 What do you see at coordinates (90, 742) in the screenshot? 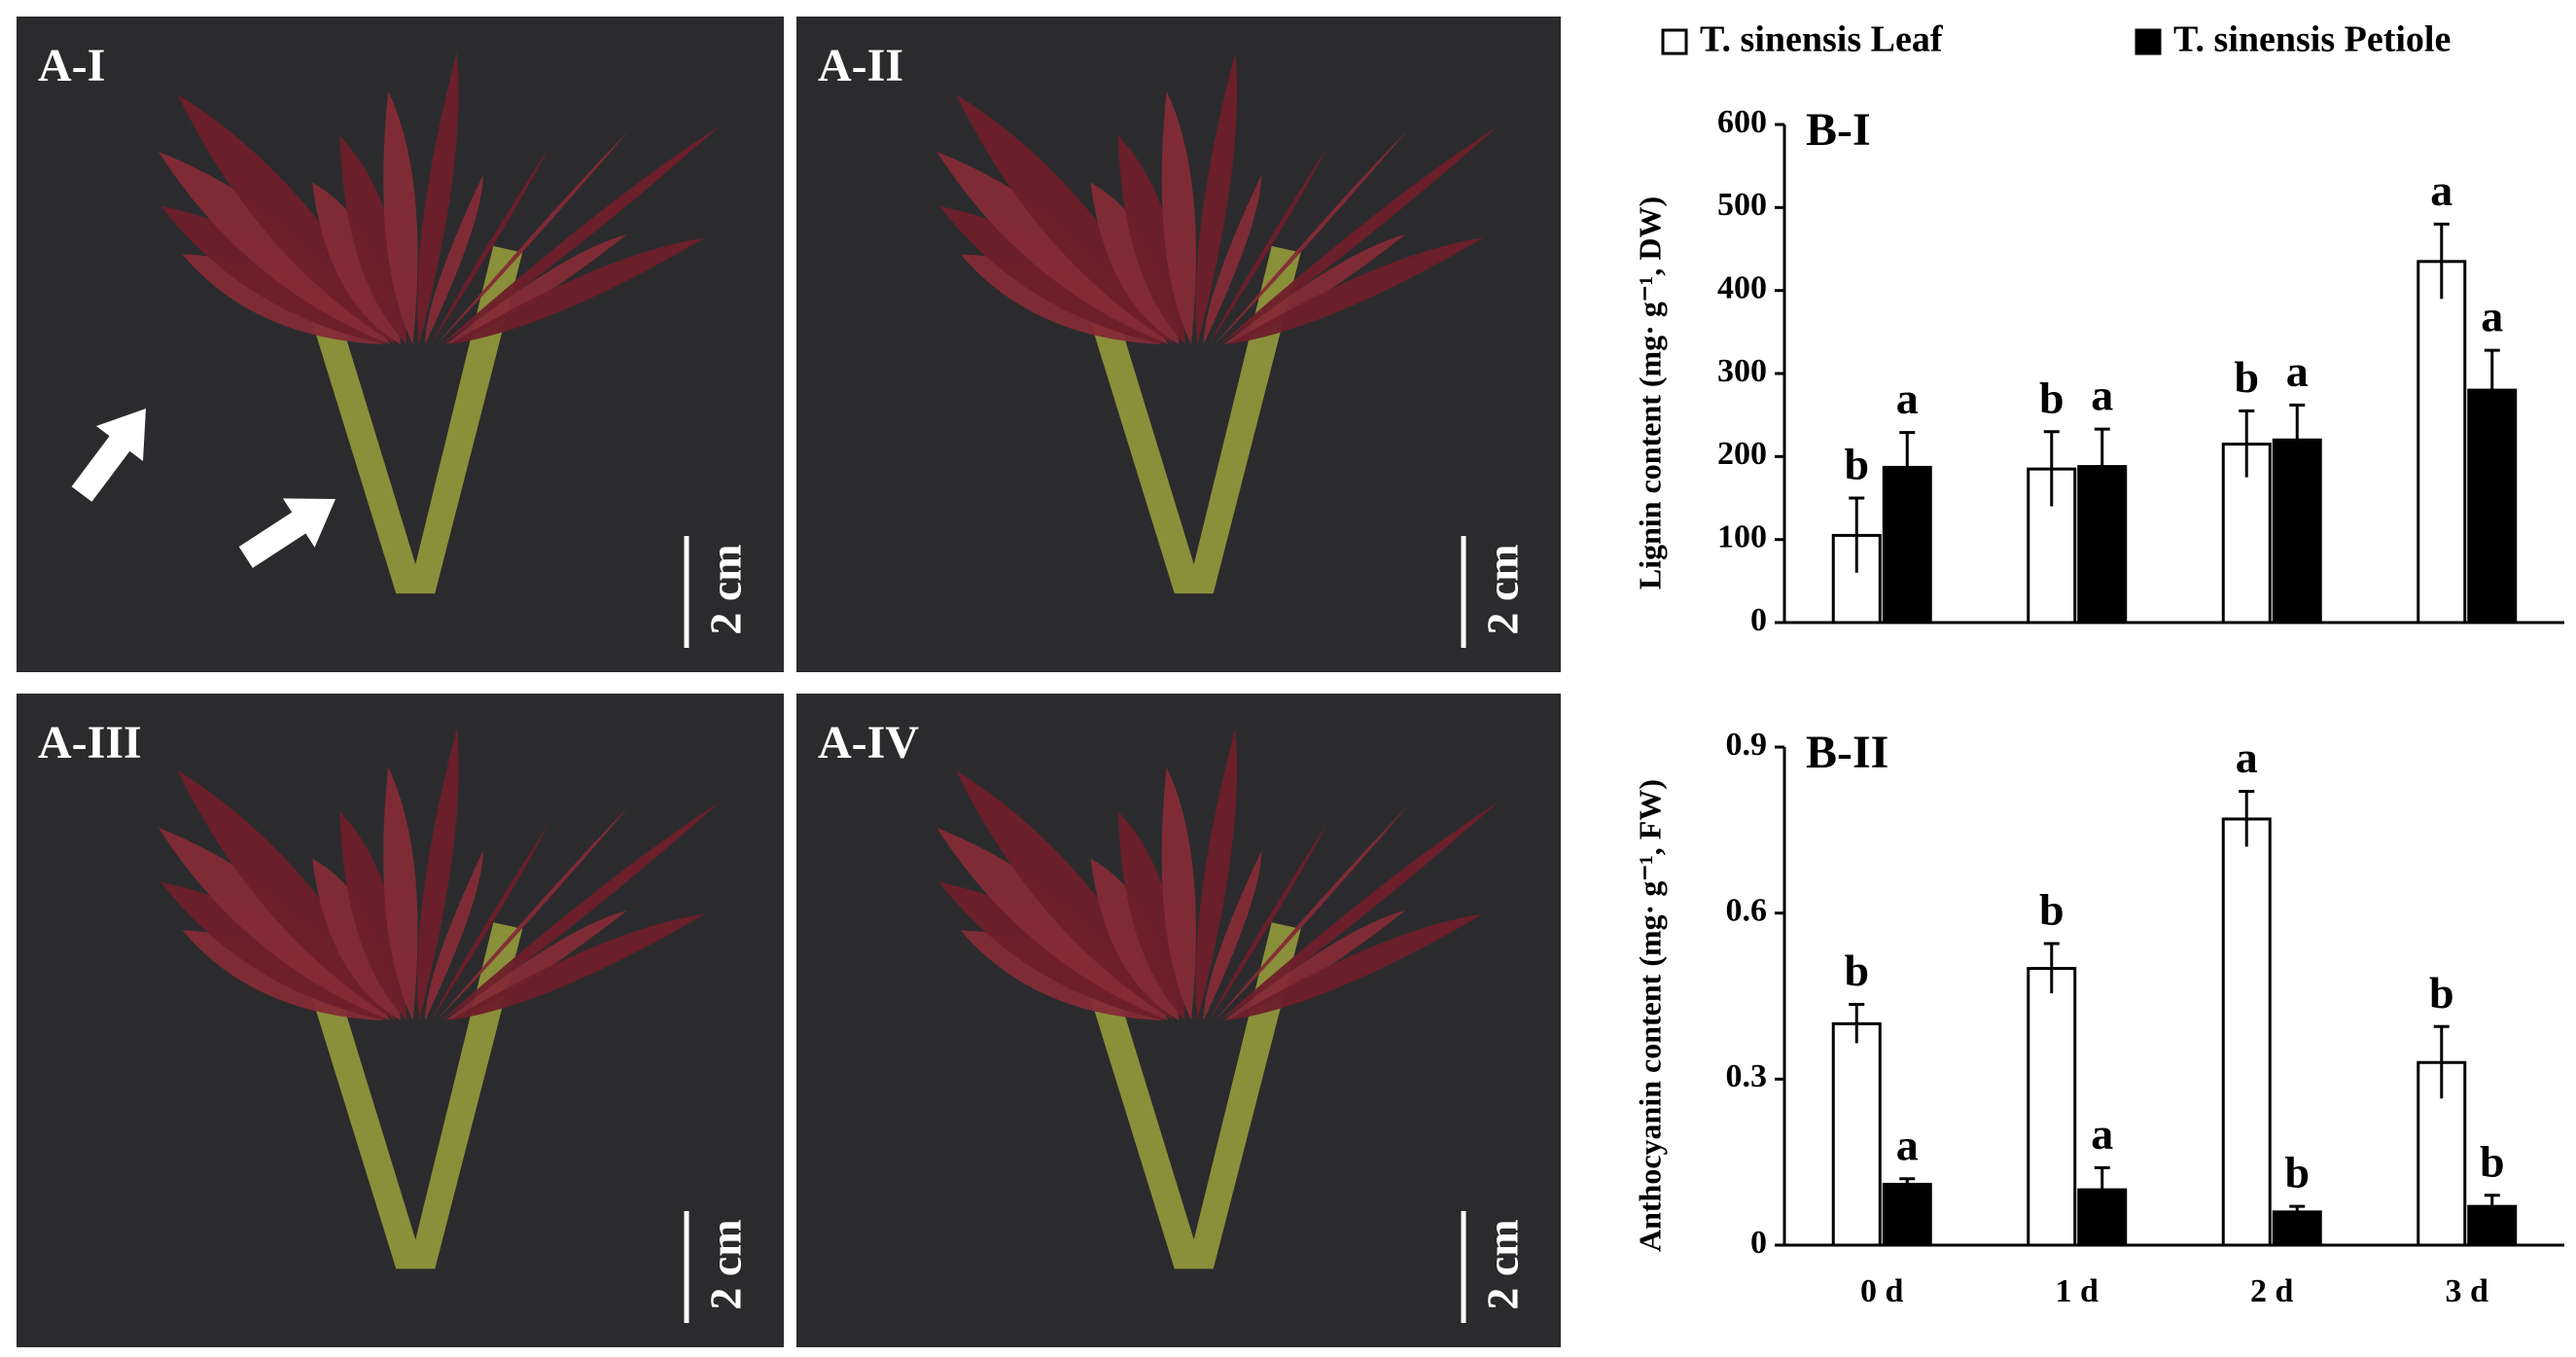
I see `panel-label: A-III` at bounding box center [90, 742].